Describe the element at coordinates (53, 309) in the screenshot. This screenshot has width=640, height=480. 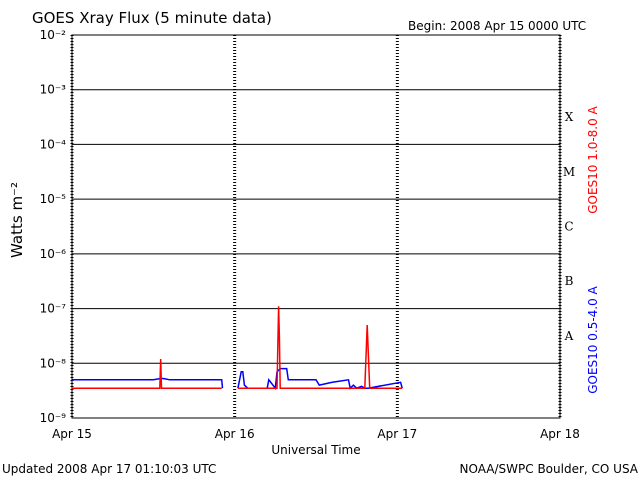
I see `y-tick-label: 10⁻⁷` at that location.